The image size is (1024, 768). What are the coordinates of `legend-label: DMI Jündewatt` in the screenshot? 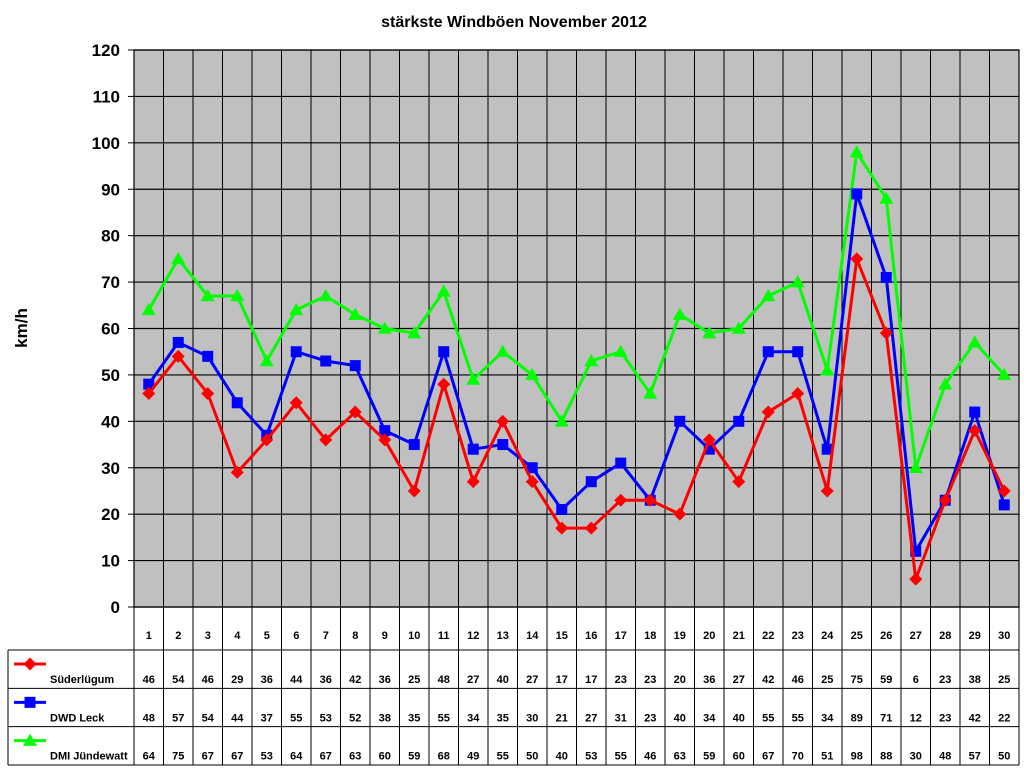 It's located at (89, 757).